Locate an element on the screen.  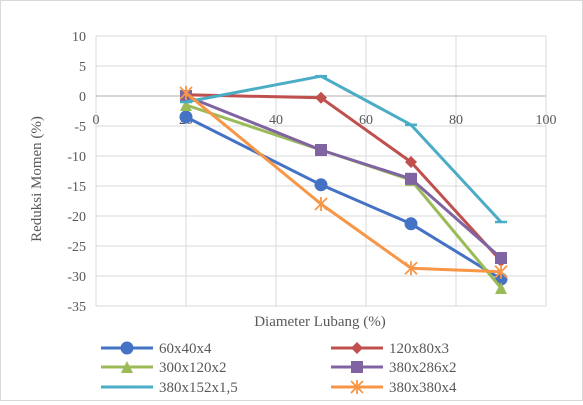
x-tick-label: 100 is located at coordinates (546, 120).